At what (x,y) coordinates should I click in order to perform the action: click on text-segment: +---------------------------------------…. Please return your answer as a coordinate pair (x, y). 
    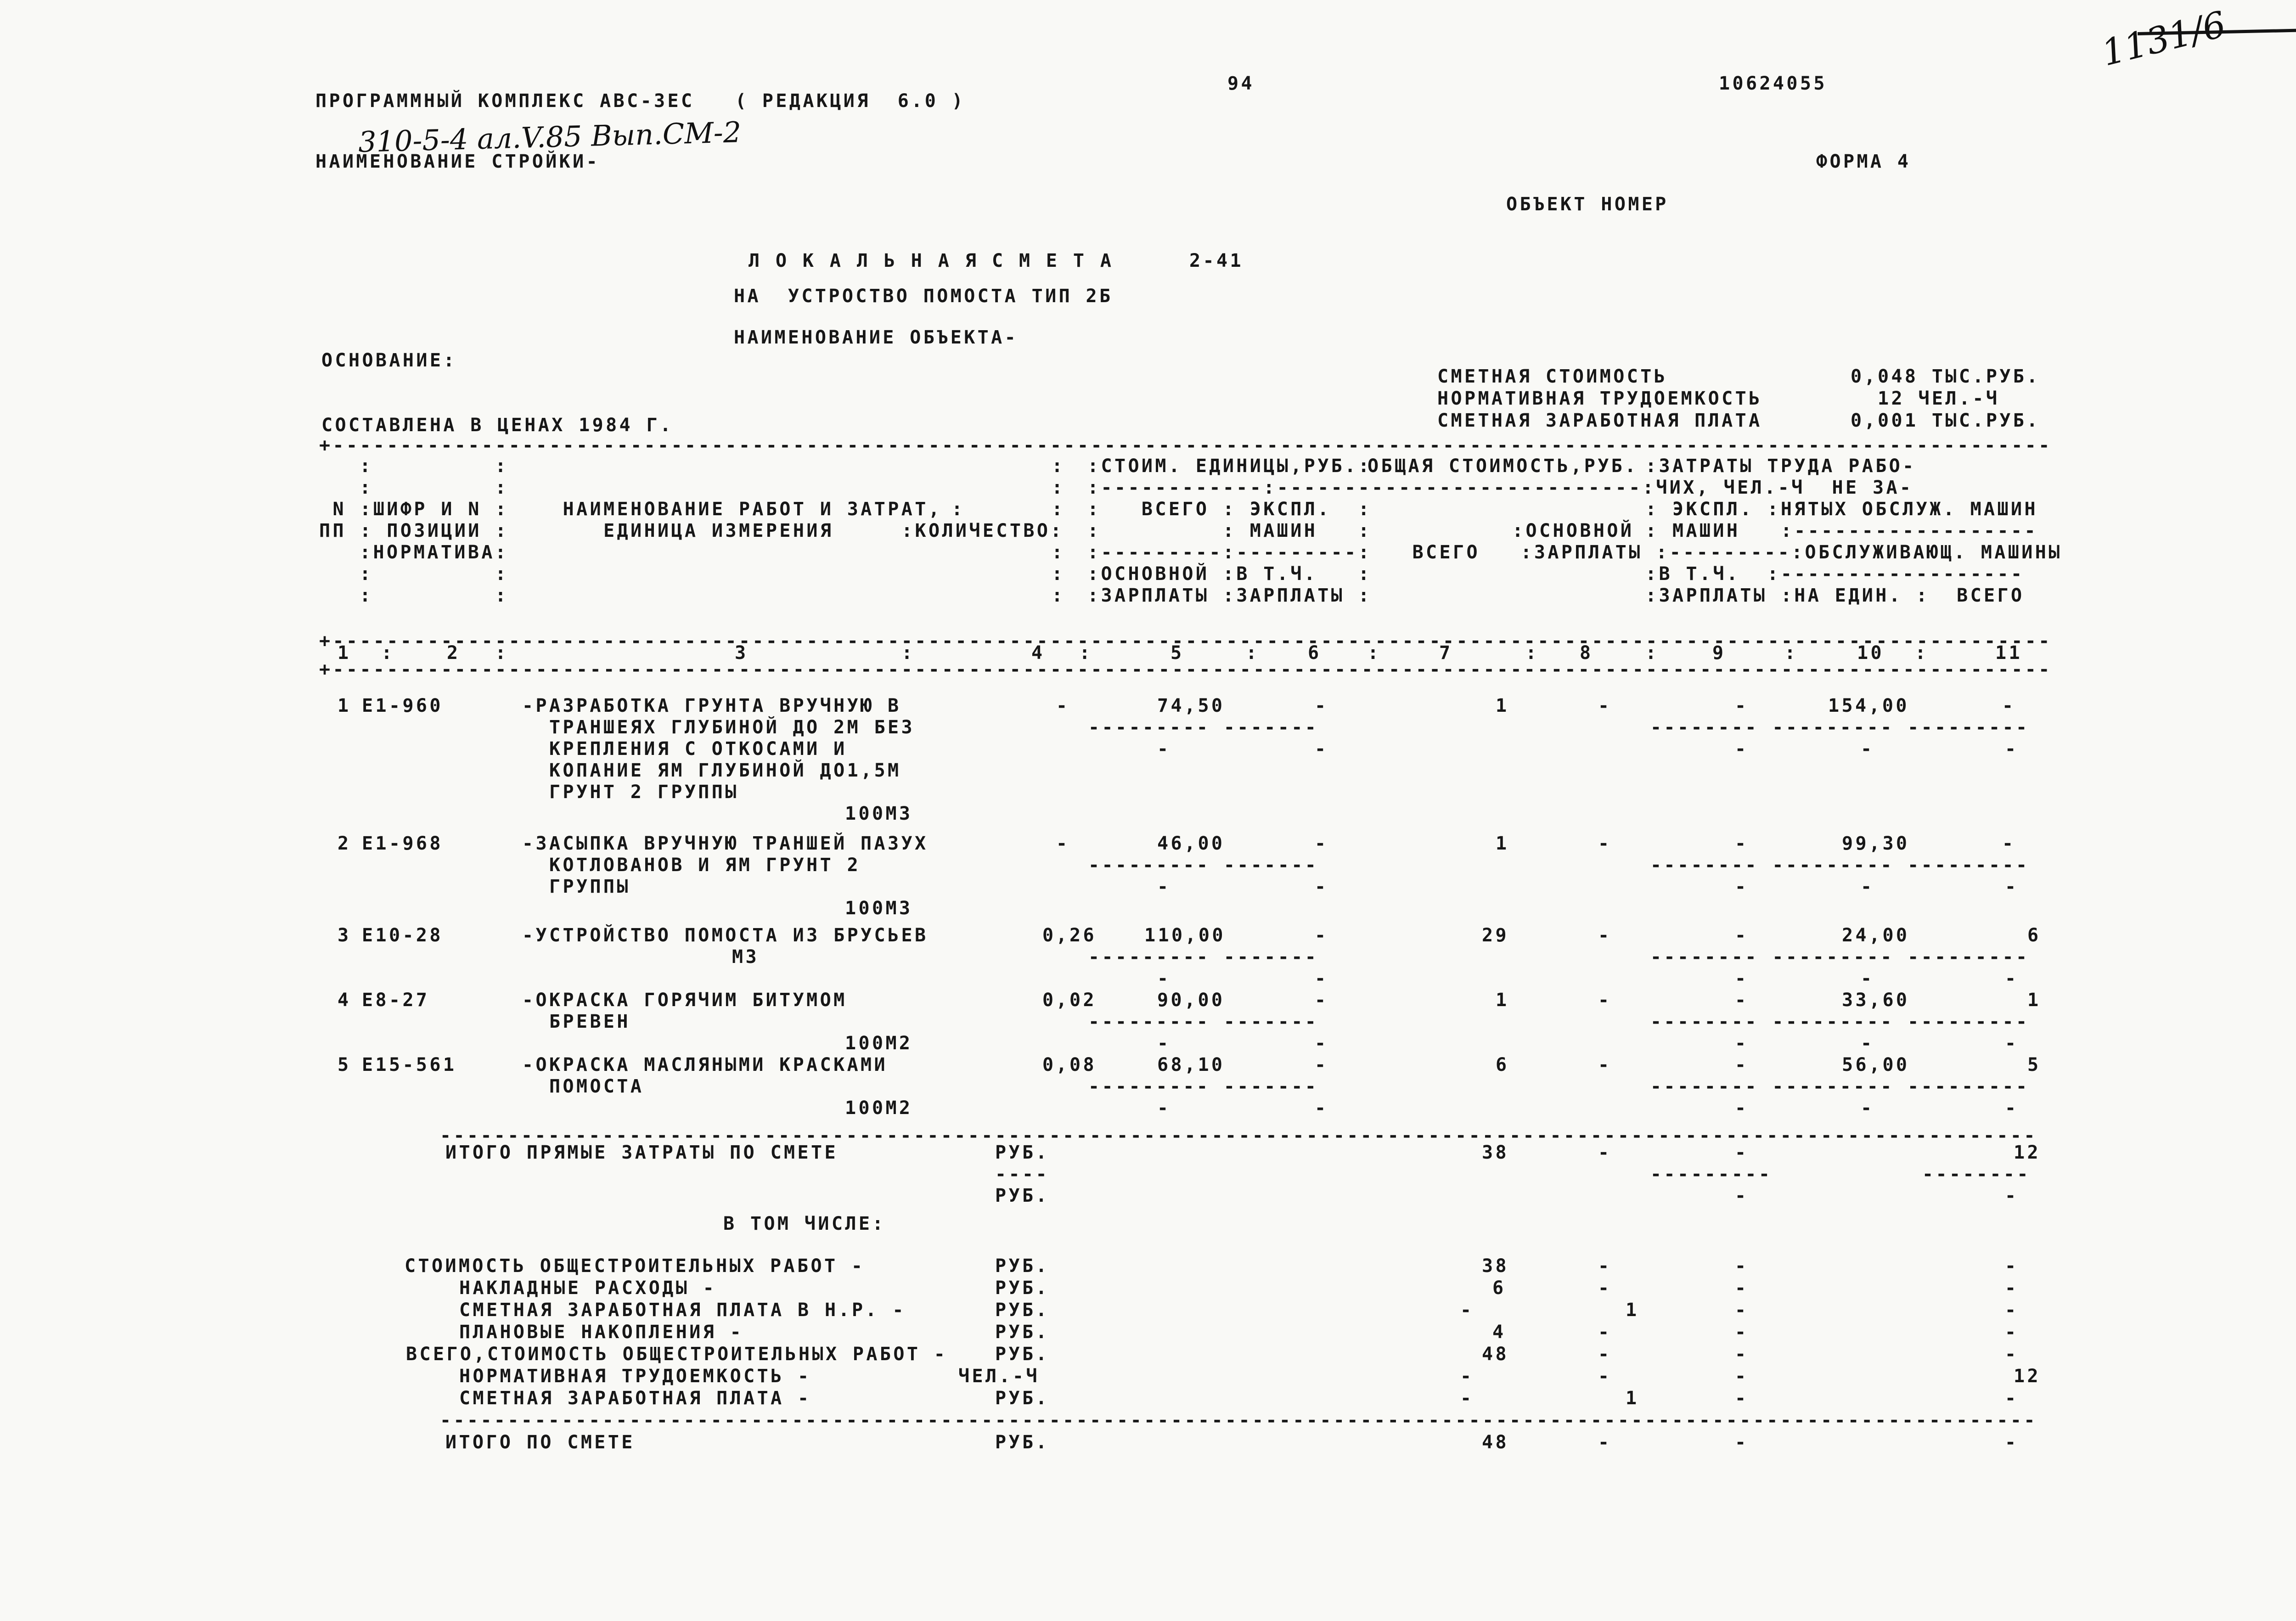
    Looking at the image, I should click on (1185, 641).